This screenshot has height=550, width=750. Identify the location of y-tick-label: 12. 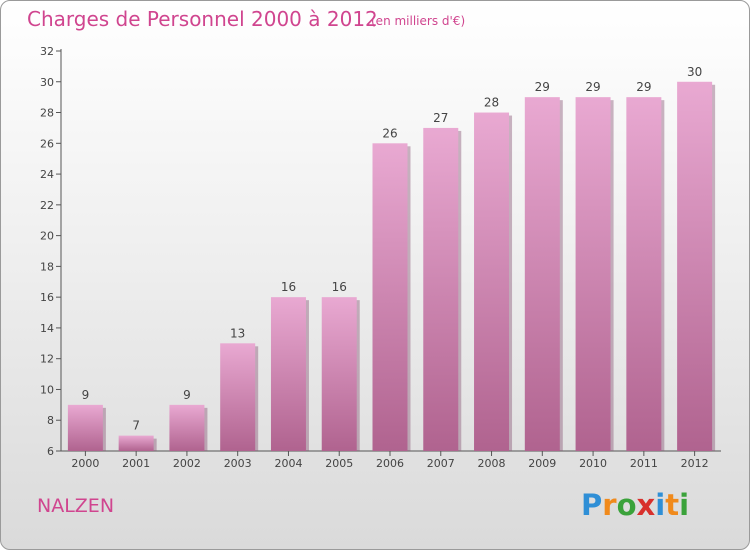
(47, 359).